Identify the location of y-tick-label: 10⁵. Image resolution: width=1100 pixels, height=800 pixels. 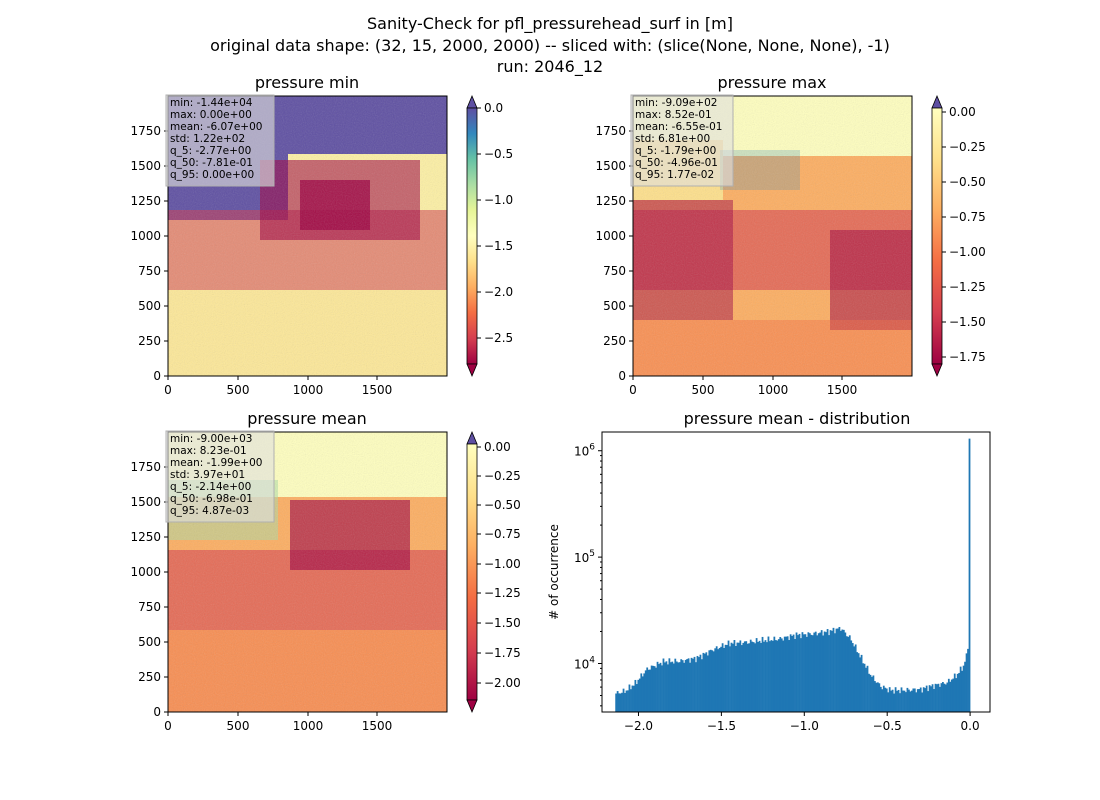
(584, 557).